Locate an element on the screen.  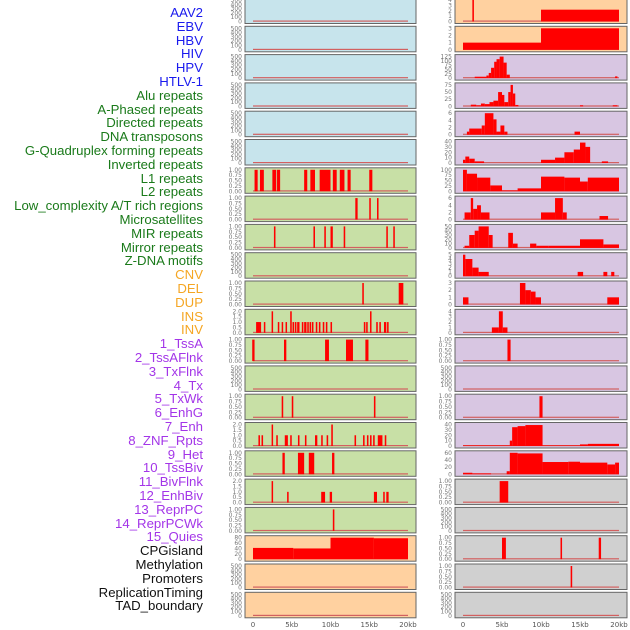
y-tick-label: 10 is located at coordinates (448, 441).